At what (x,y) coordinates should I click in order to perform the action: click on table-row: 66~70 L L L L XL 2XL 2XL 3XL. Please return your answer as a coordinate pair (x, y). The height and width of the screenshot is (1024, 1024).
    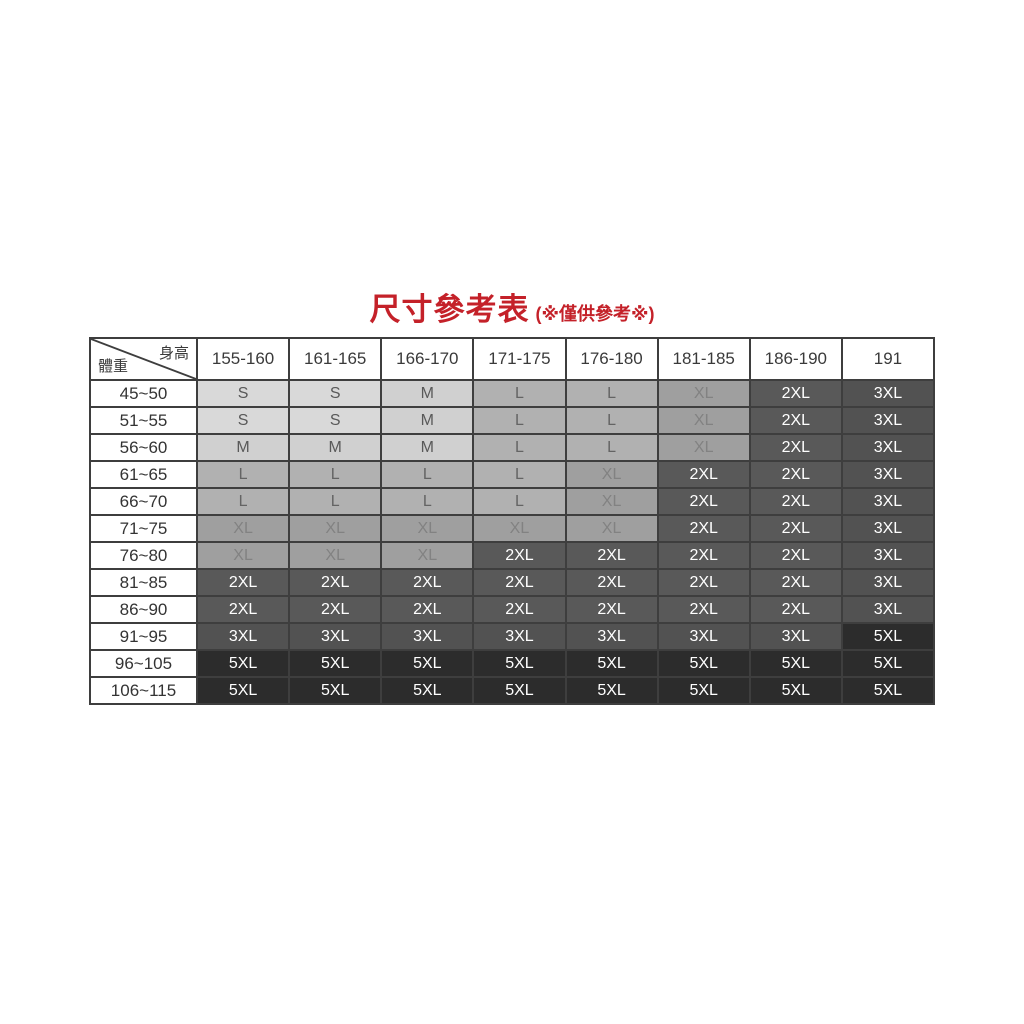
    Looking at the image, I should click on (512, 501).